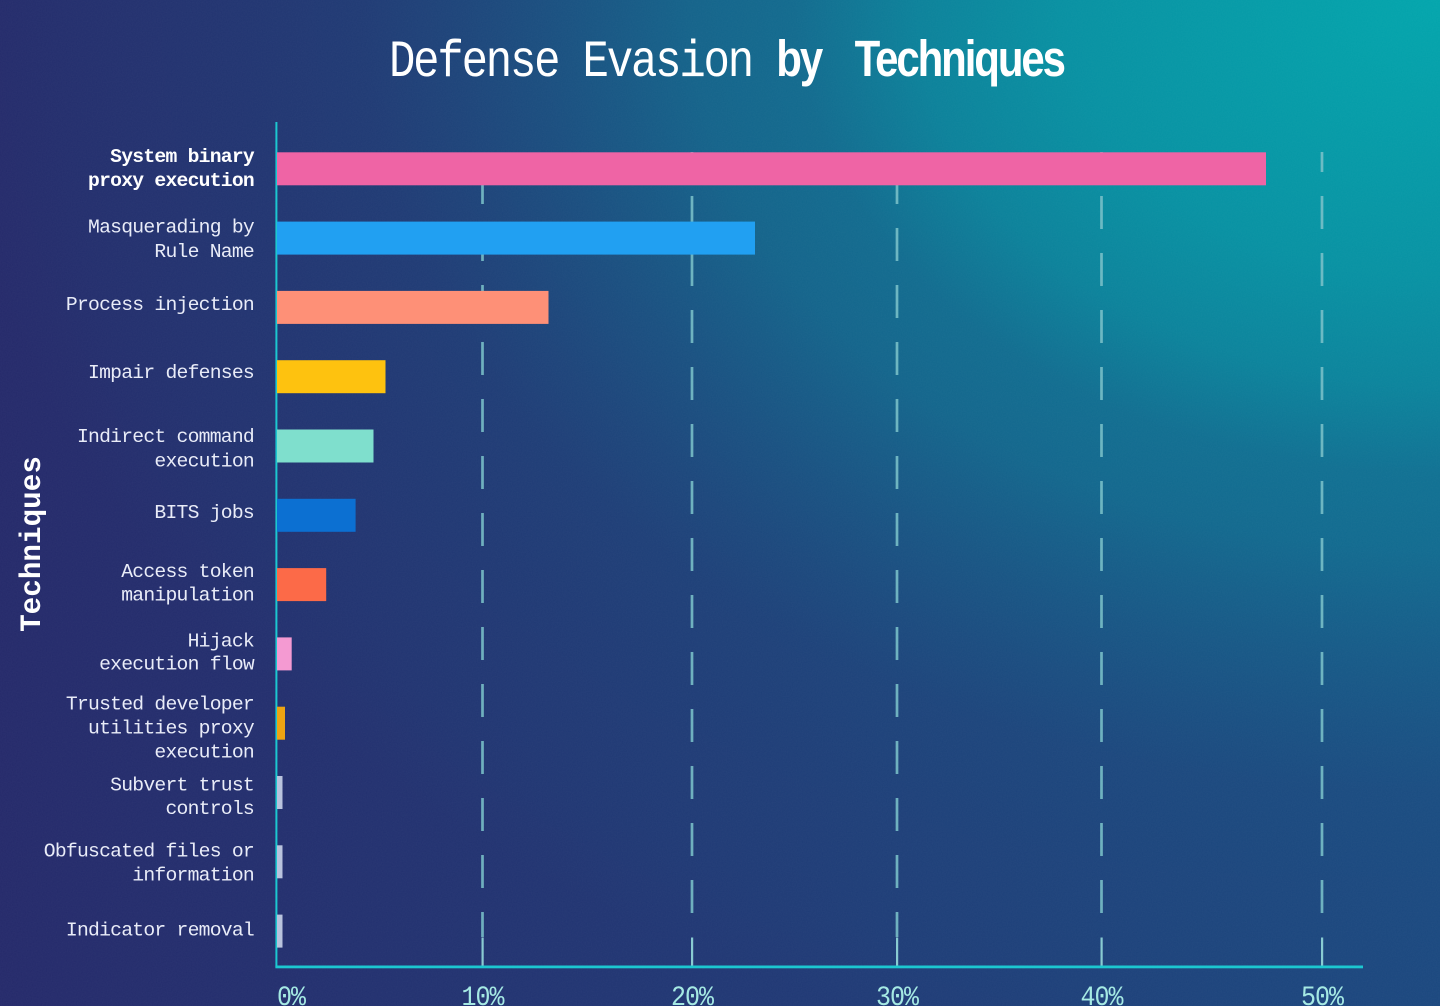 This screenshot has height=1006, width=1440. I want to click on svg-text: Impair defenses, so click(171, 373).